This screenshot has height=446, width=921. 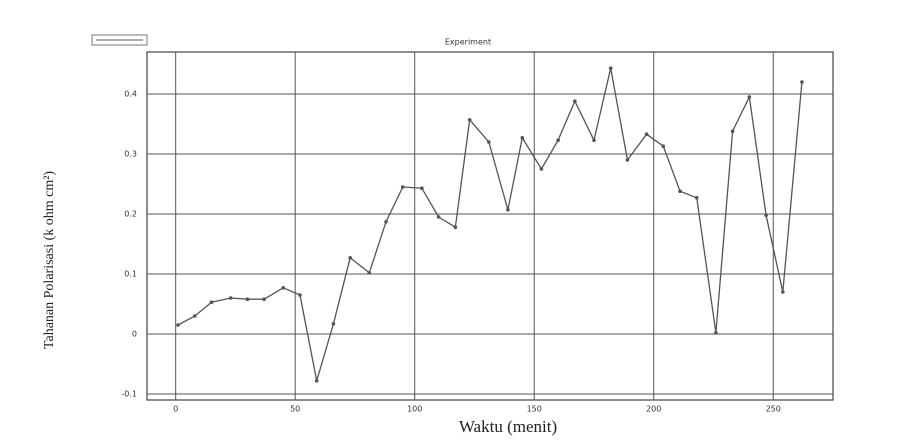 What do you see at coordinates (534, 409) in the screenshot?
I see `x-tick-label: 150` at bounding box center [534, 409].